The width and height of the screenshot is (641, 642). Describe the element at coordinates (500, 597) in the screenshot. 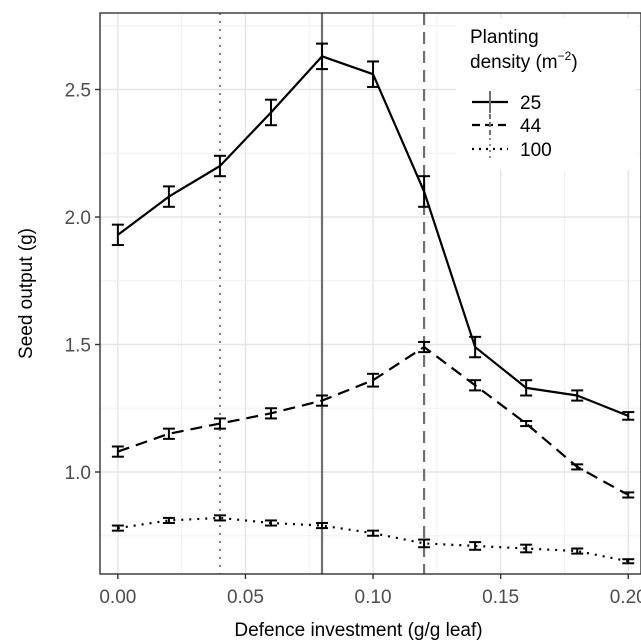

I see `x-tick-label: 0.15` at that location.